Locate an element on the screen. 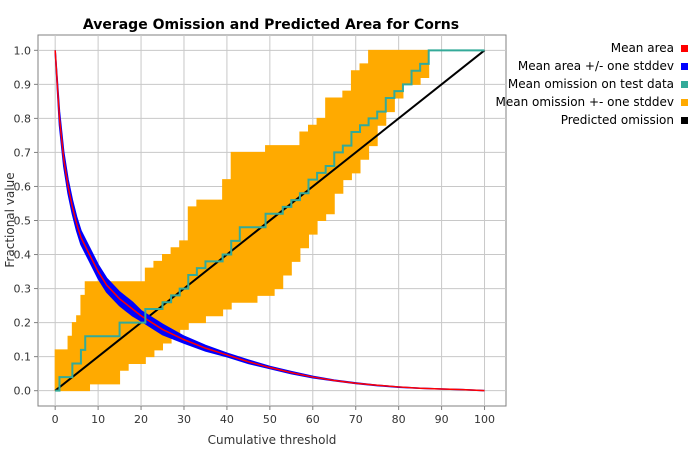 This screenshot has height=450, width=700. y-tick-label: 0.7 is located at coordinates (23, 152).